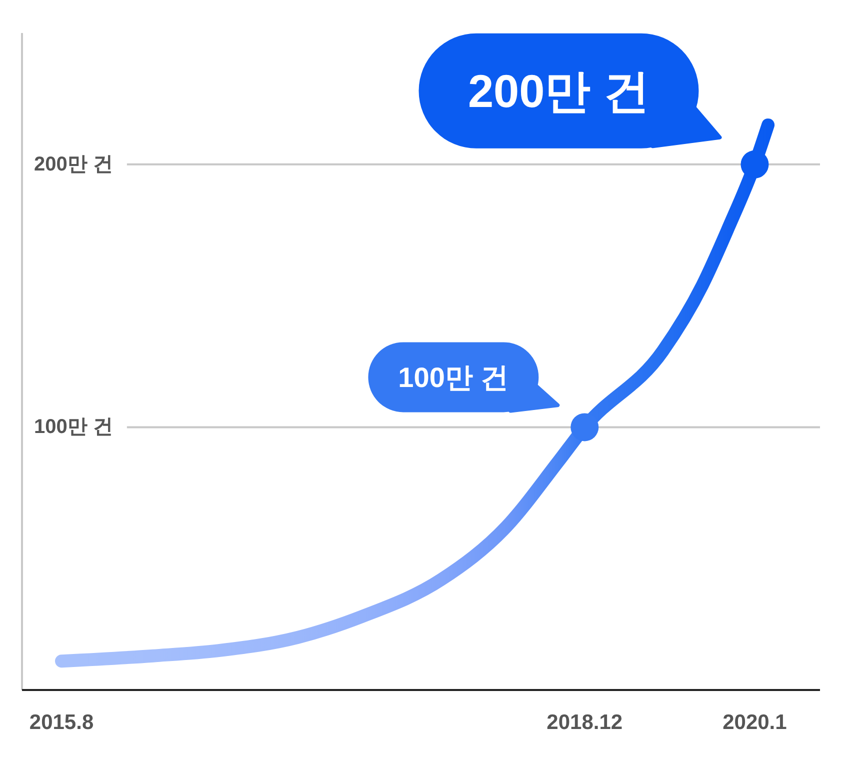 This screenshot has height=764, width=846. Describe the element at coordinates (559, 90) in the screenshot. I see `annotation: 200만 건` at that location.